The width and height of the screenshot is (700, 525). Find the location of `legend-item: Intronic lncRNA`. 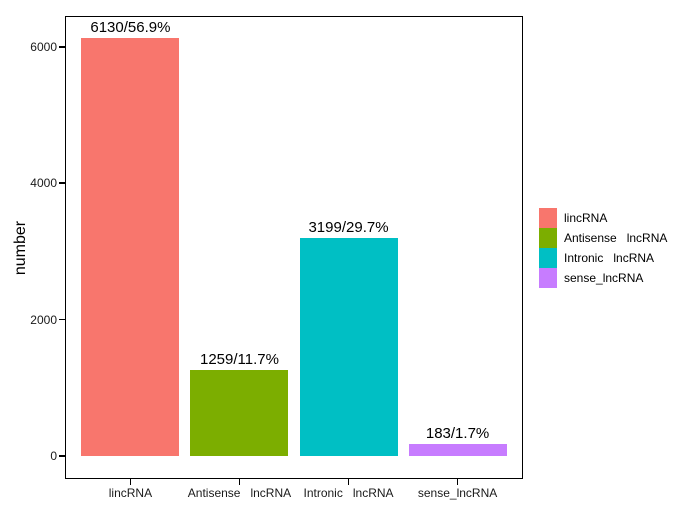

legend-item: Intronic lncRNA is located at coordinates (603, 258).